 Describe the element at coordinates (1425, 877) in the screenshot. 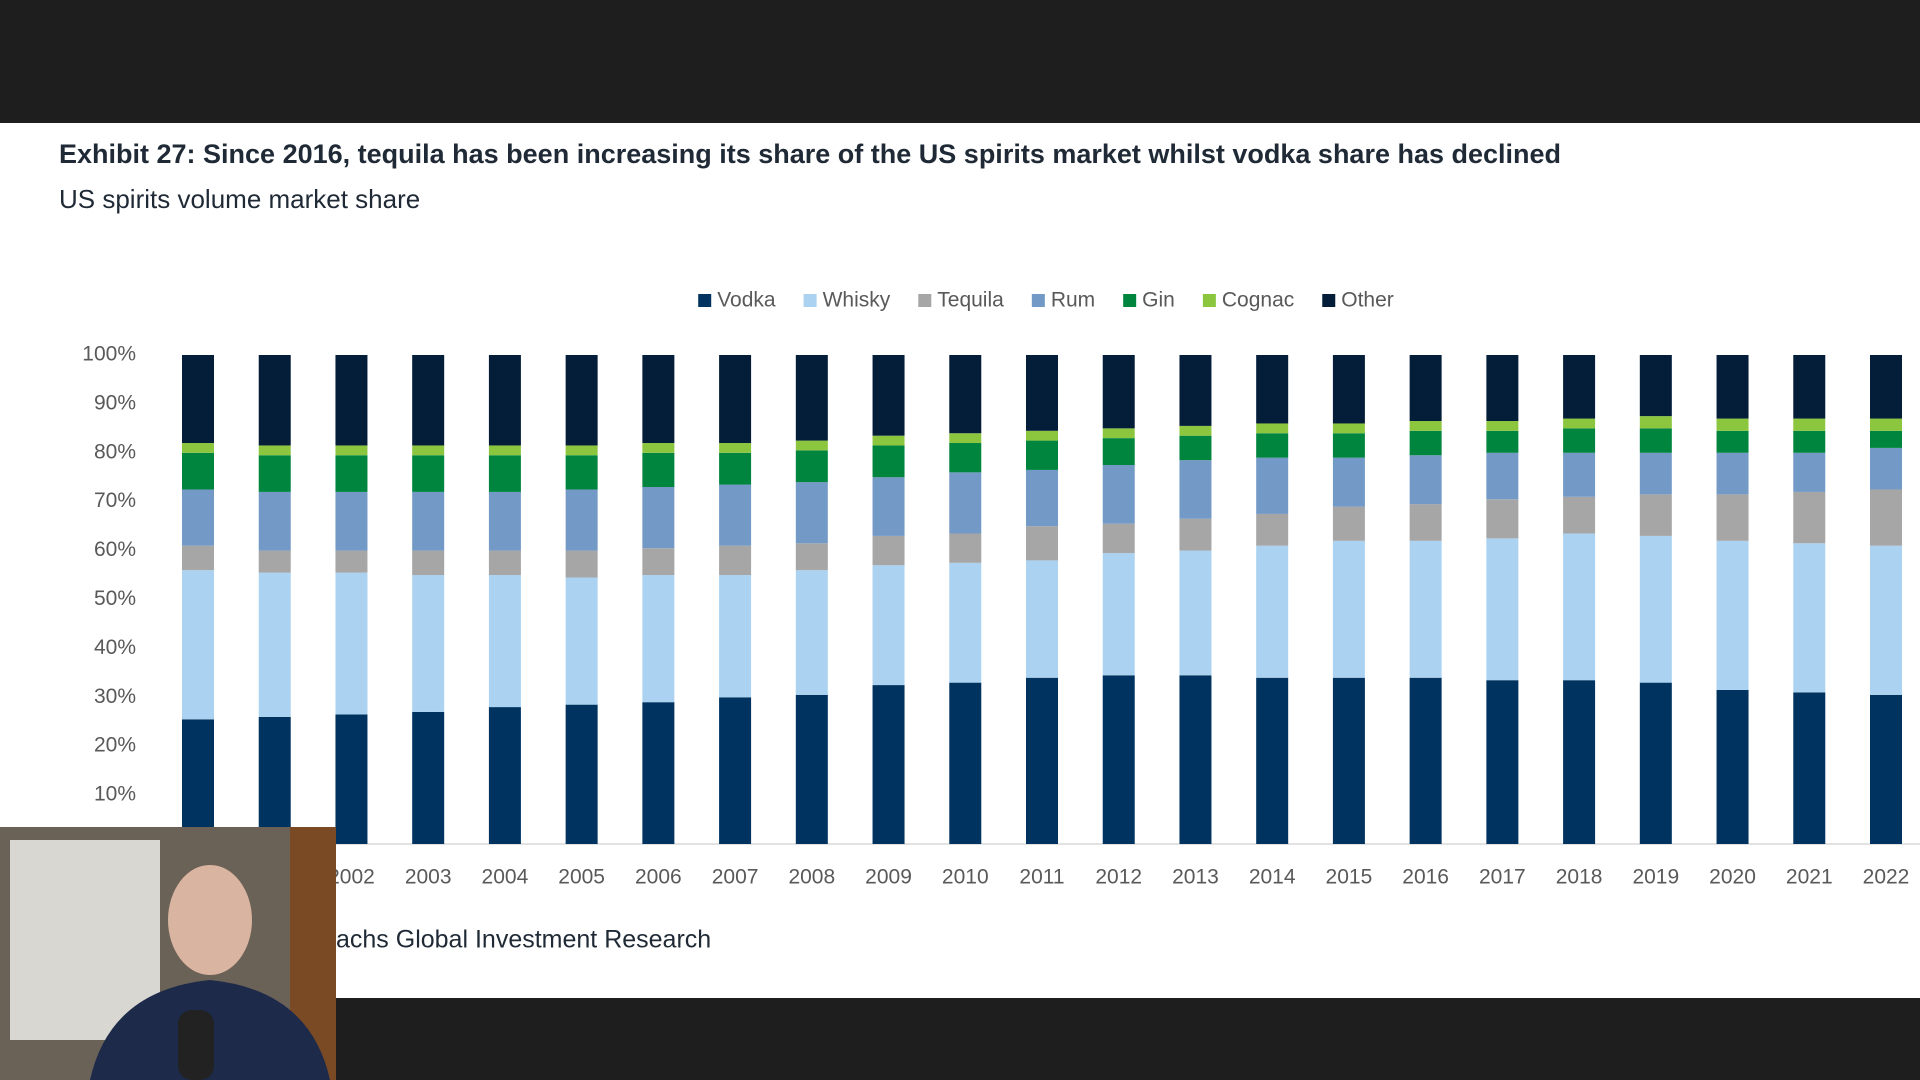

I see `x-tick-label: 2016` at that location.